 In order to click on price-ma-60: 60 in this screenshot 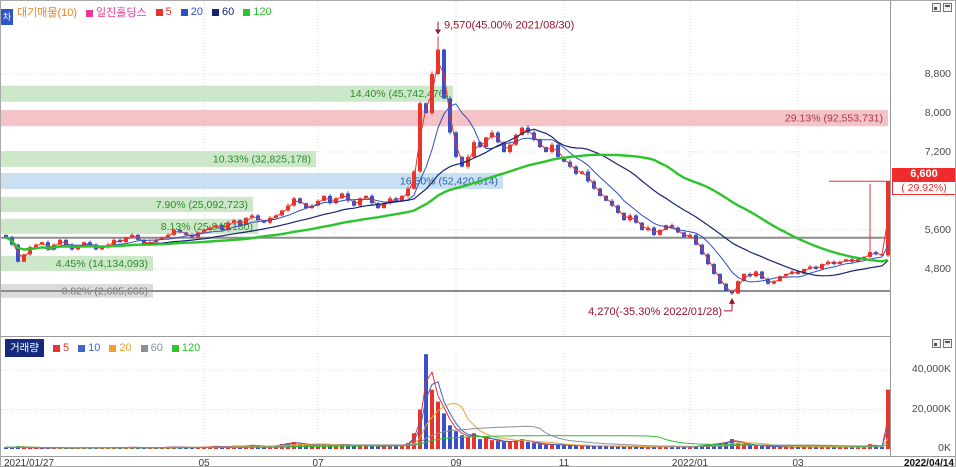, I will do `click(223, 12)`.